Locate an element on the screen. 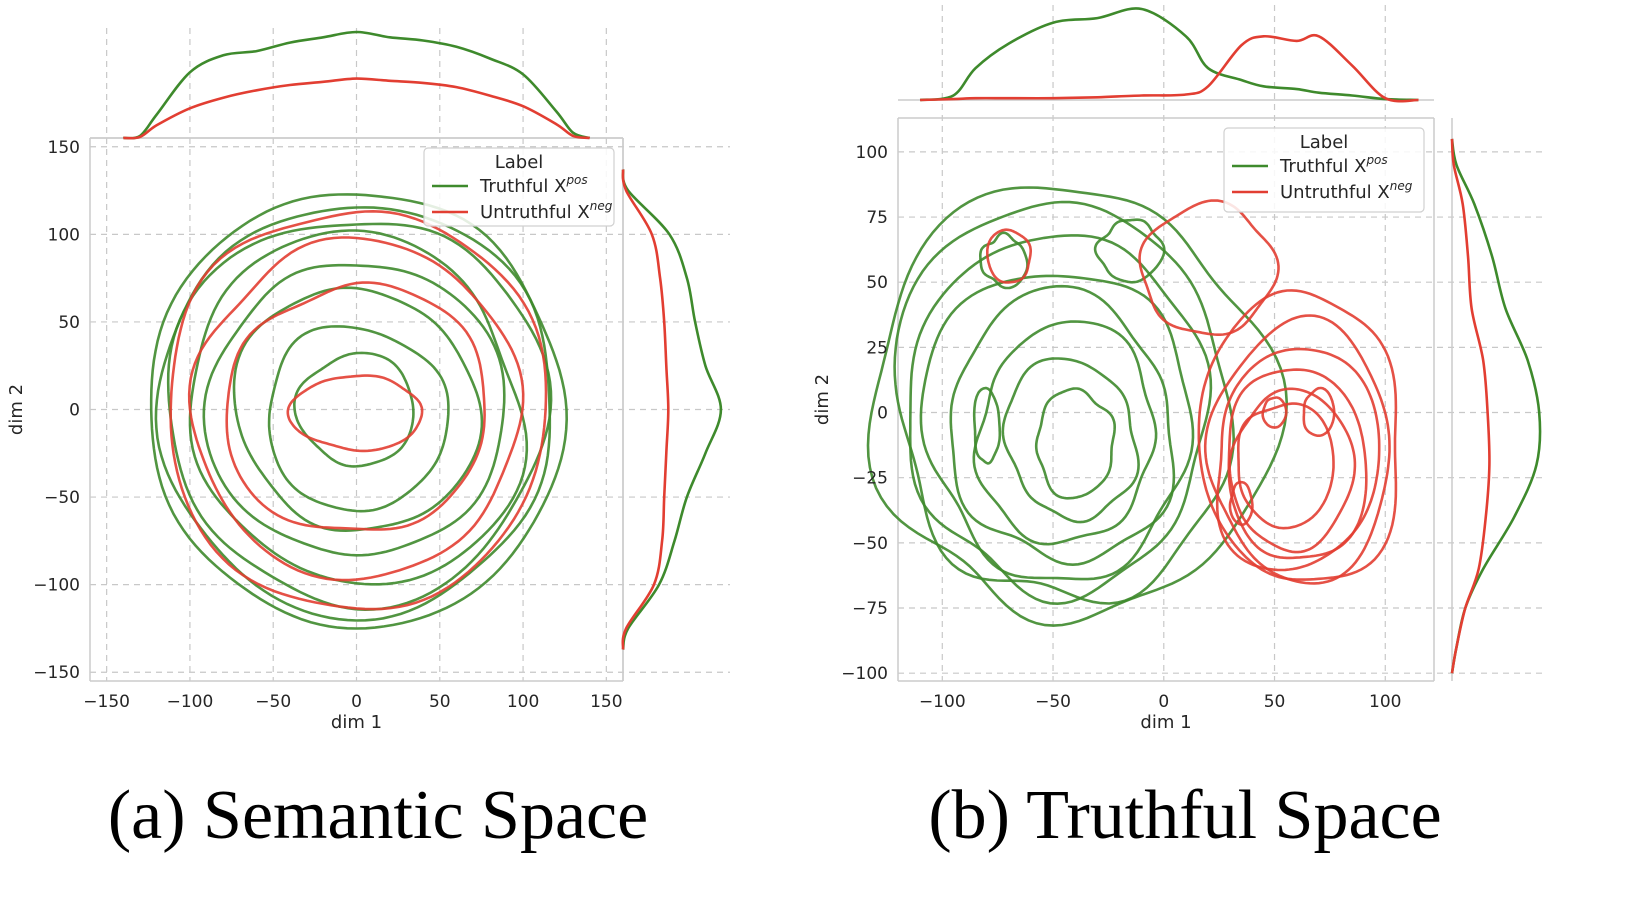  legend-label-untruthful-b: Untruthful Xneg is located at coordinates (1346, 191).